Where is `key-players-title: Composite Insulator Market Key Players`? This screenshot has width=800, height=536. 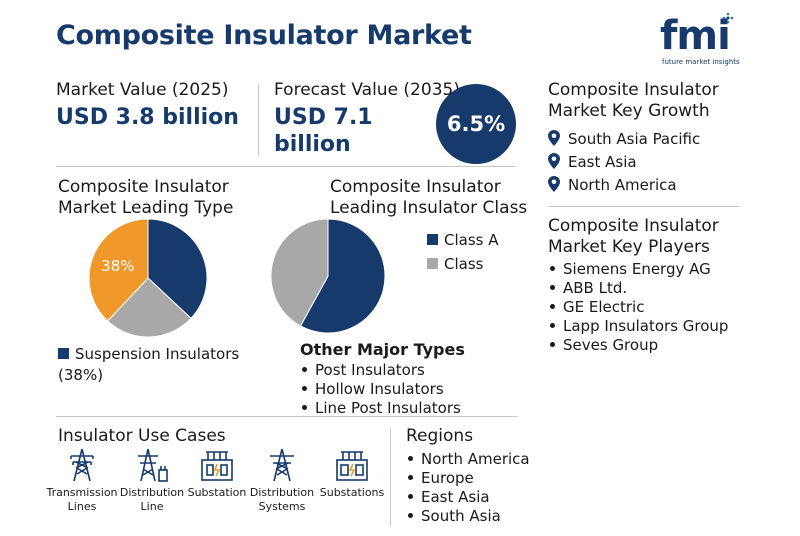
key-players-title: Composite Insulator Market Key Players is located at coordinates (633, 237).